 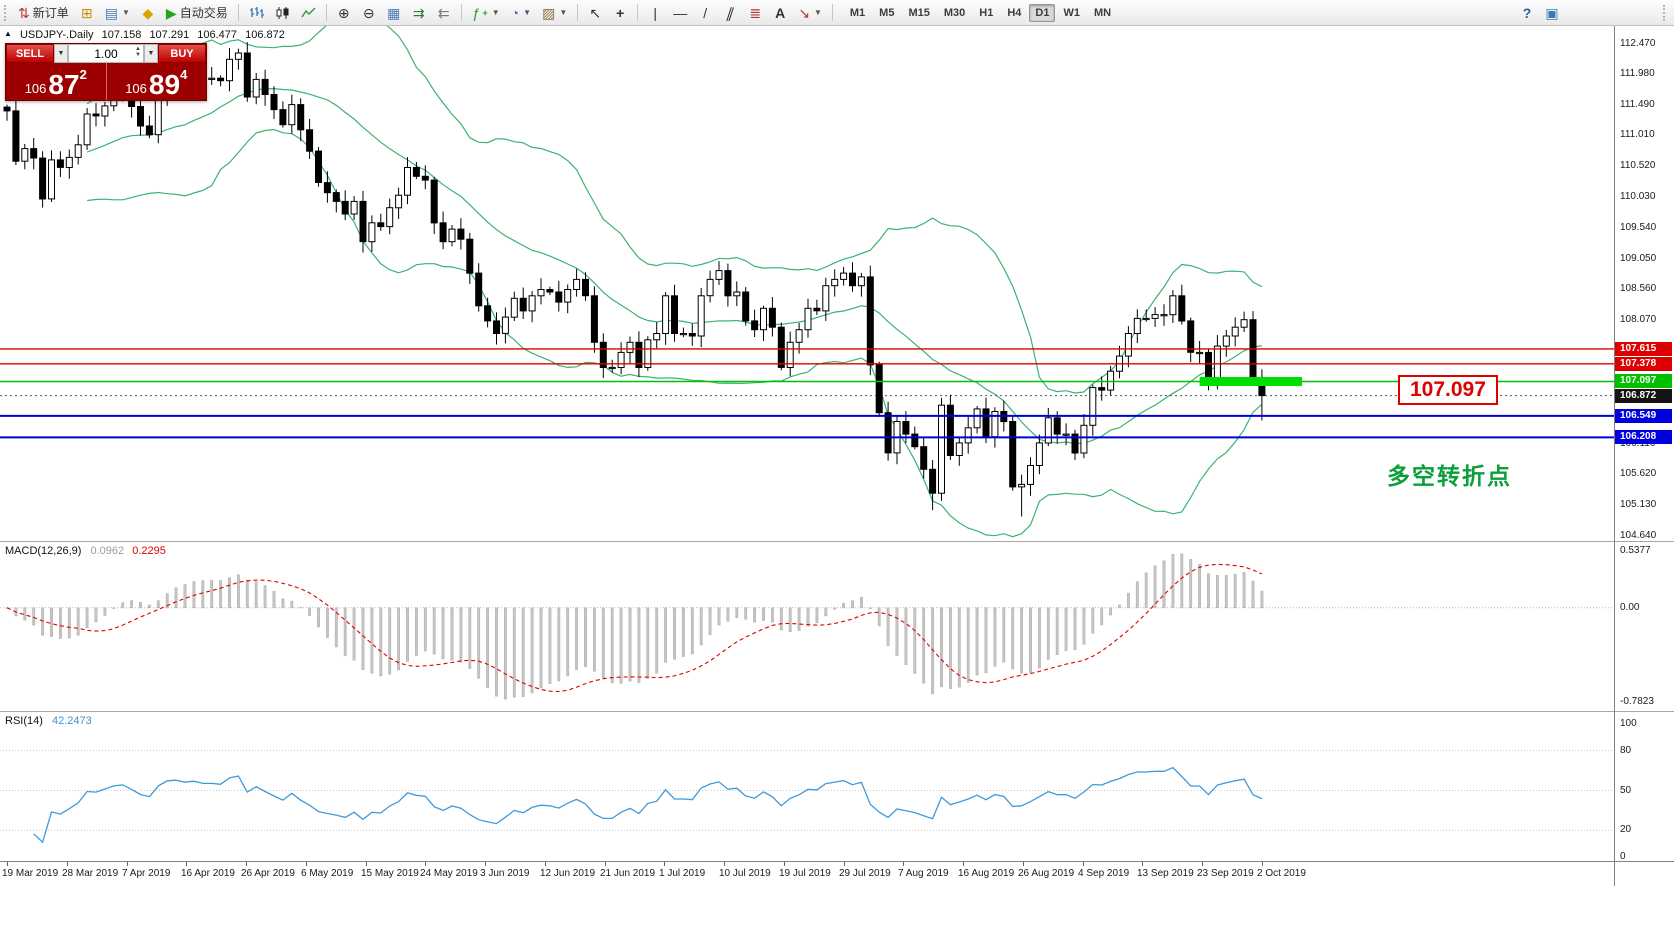 What do you see at coordinates (1626, 750) in the screenshot?
I see `rsi-scale-label: 80` at bounding box center [1626, 750].